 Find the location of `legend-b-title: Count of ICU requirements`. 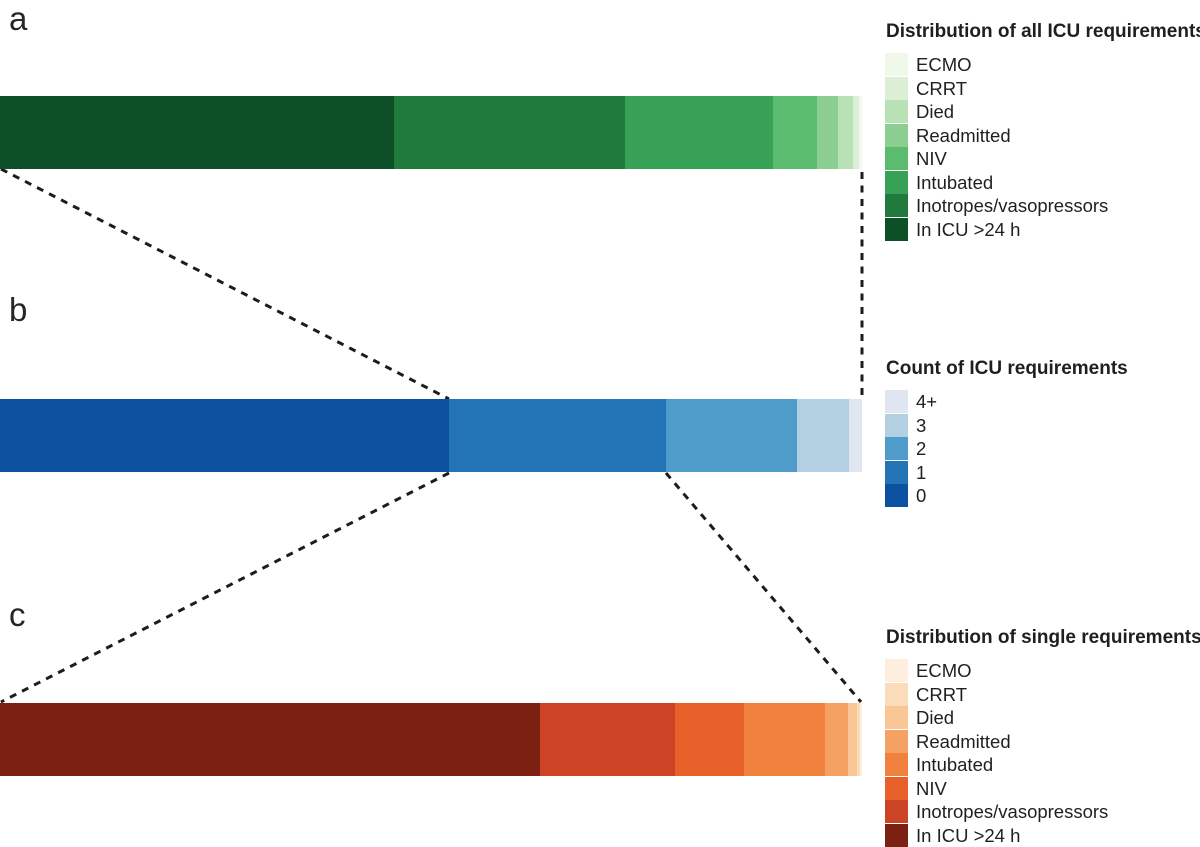

legend-b-title: Count of ICU requirements is located at coordinates (1043, 369).